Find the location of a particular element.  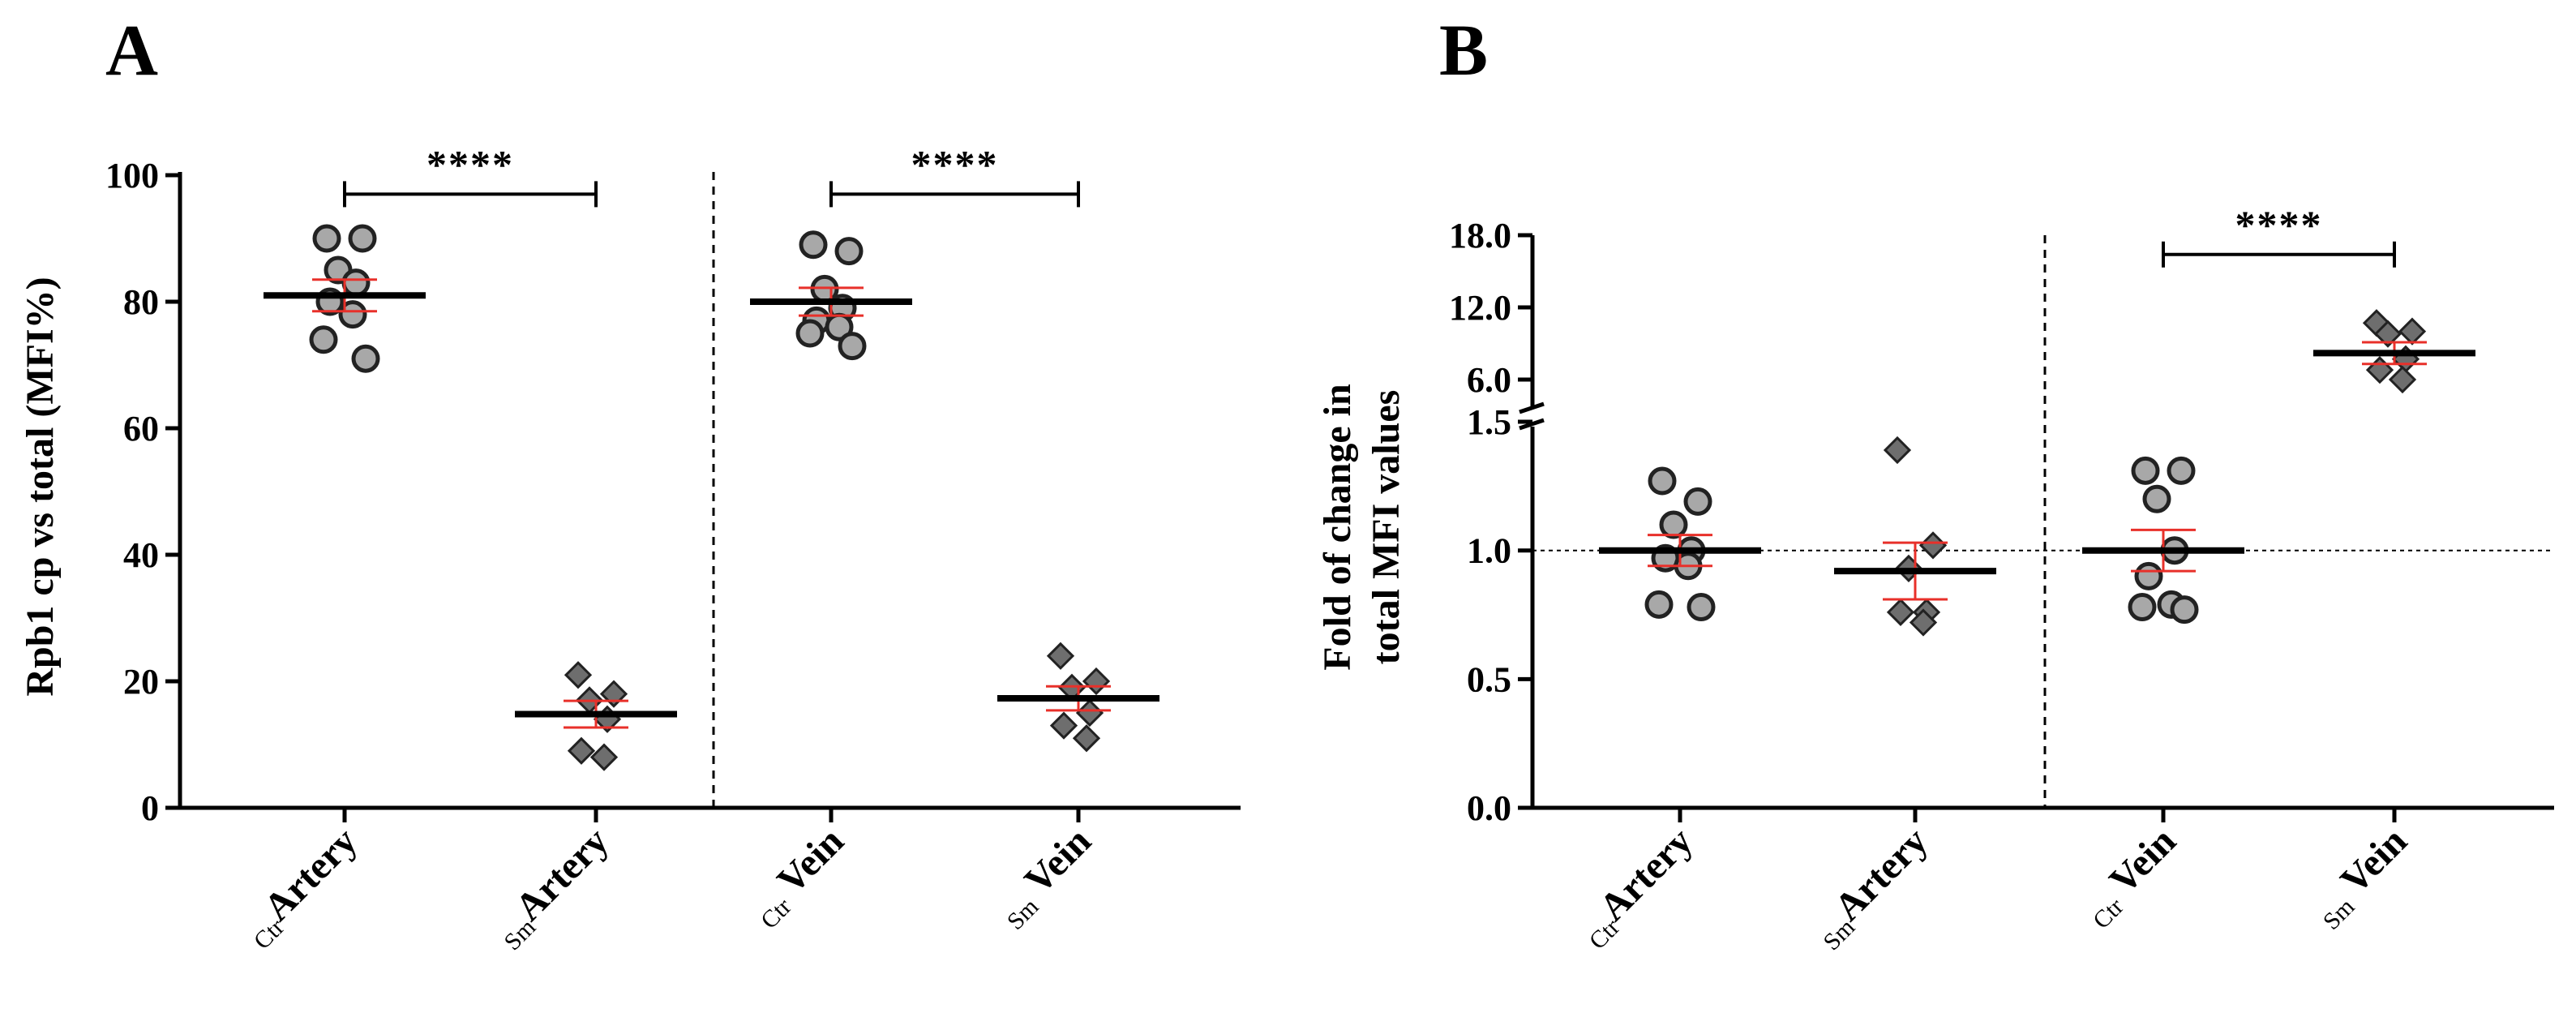

a-tick-label: 100 is located at coordinates (132, 175).